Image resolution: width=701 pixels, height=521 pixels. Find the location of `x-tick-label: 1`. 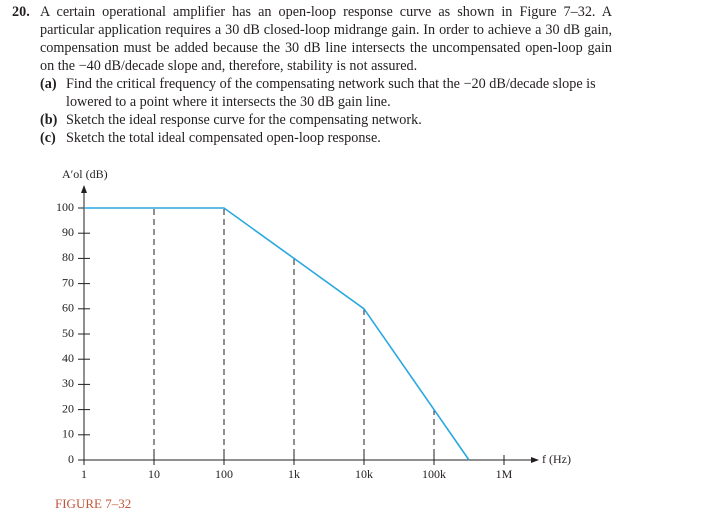

x-tick-label: 1 is located at coordinates (84, 474).